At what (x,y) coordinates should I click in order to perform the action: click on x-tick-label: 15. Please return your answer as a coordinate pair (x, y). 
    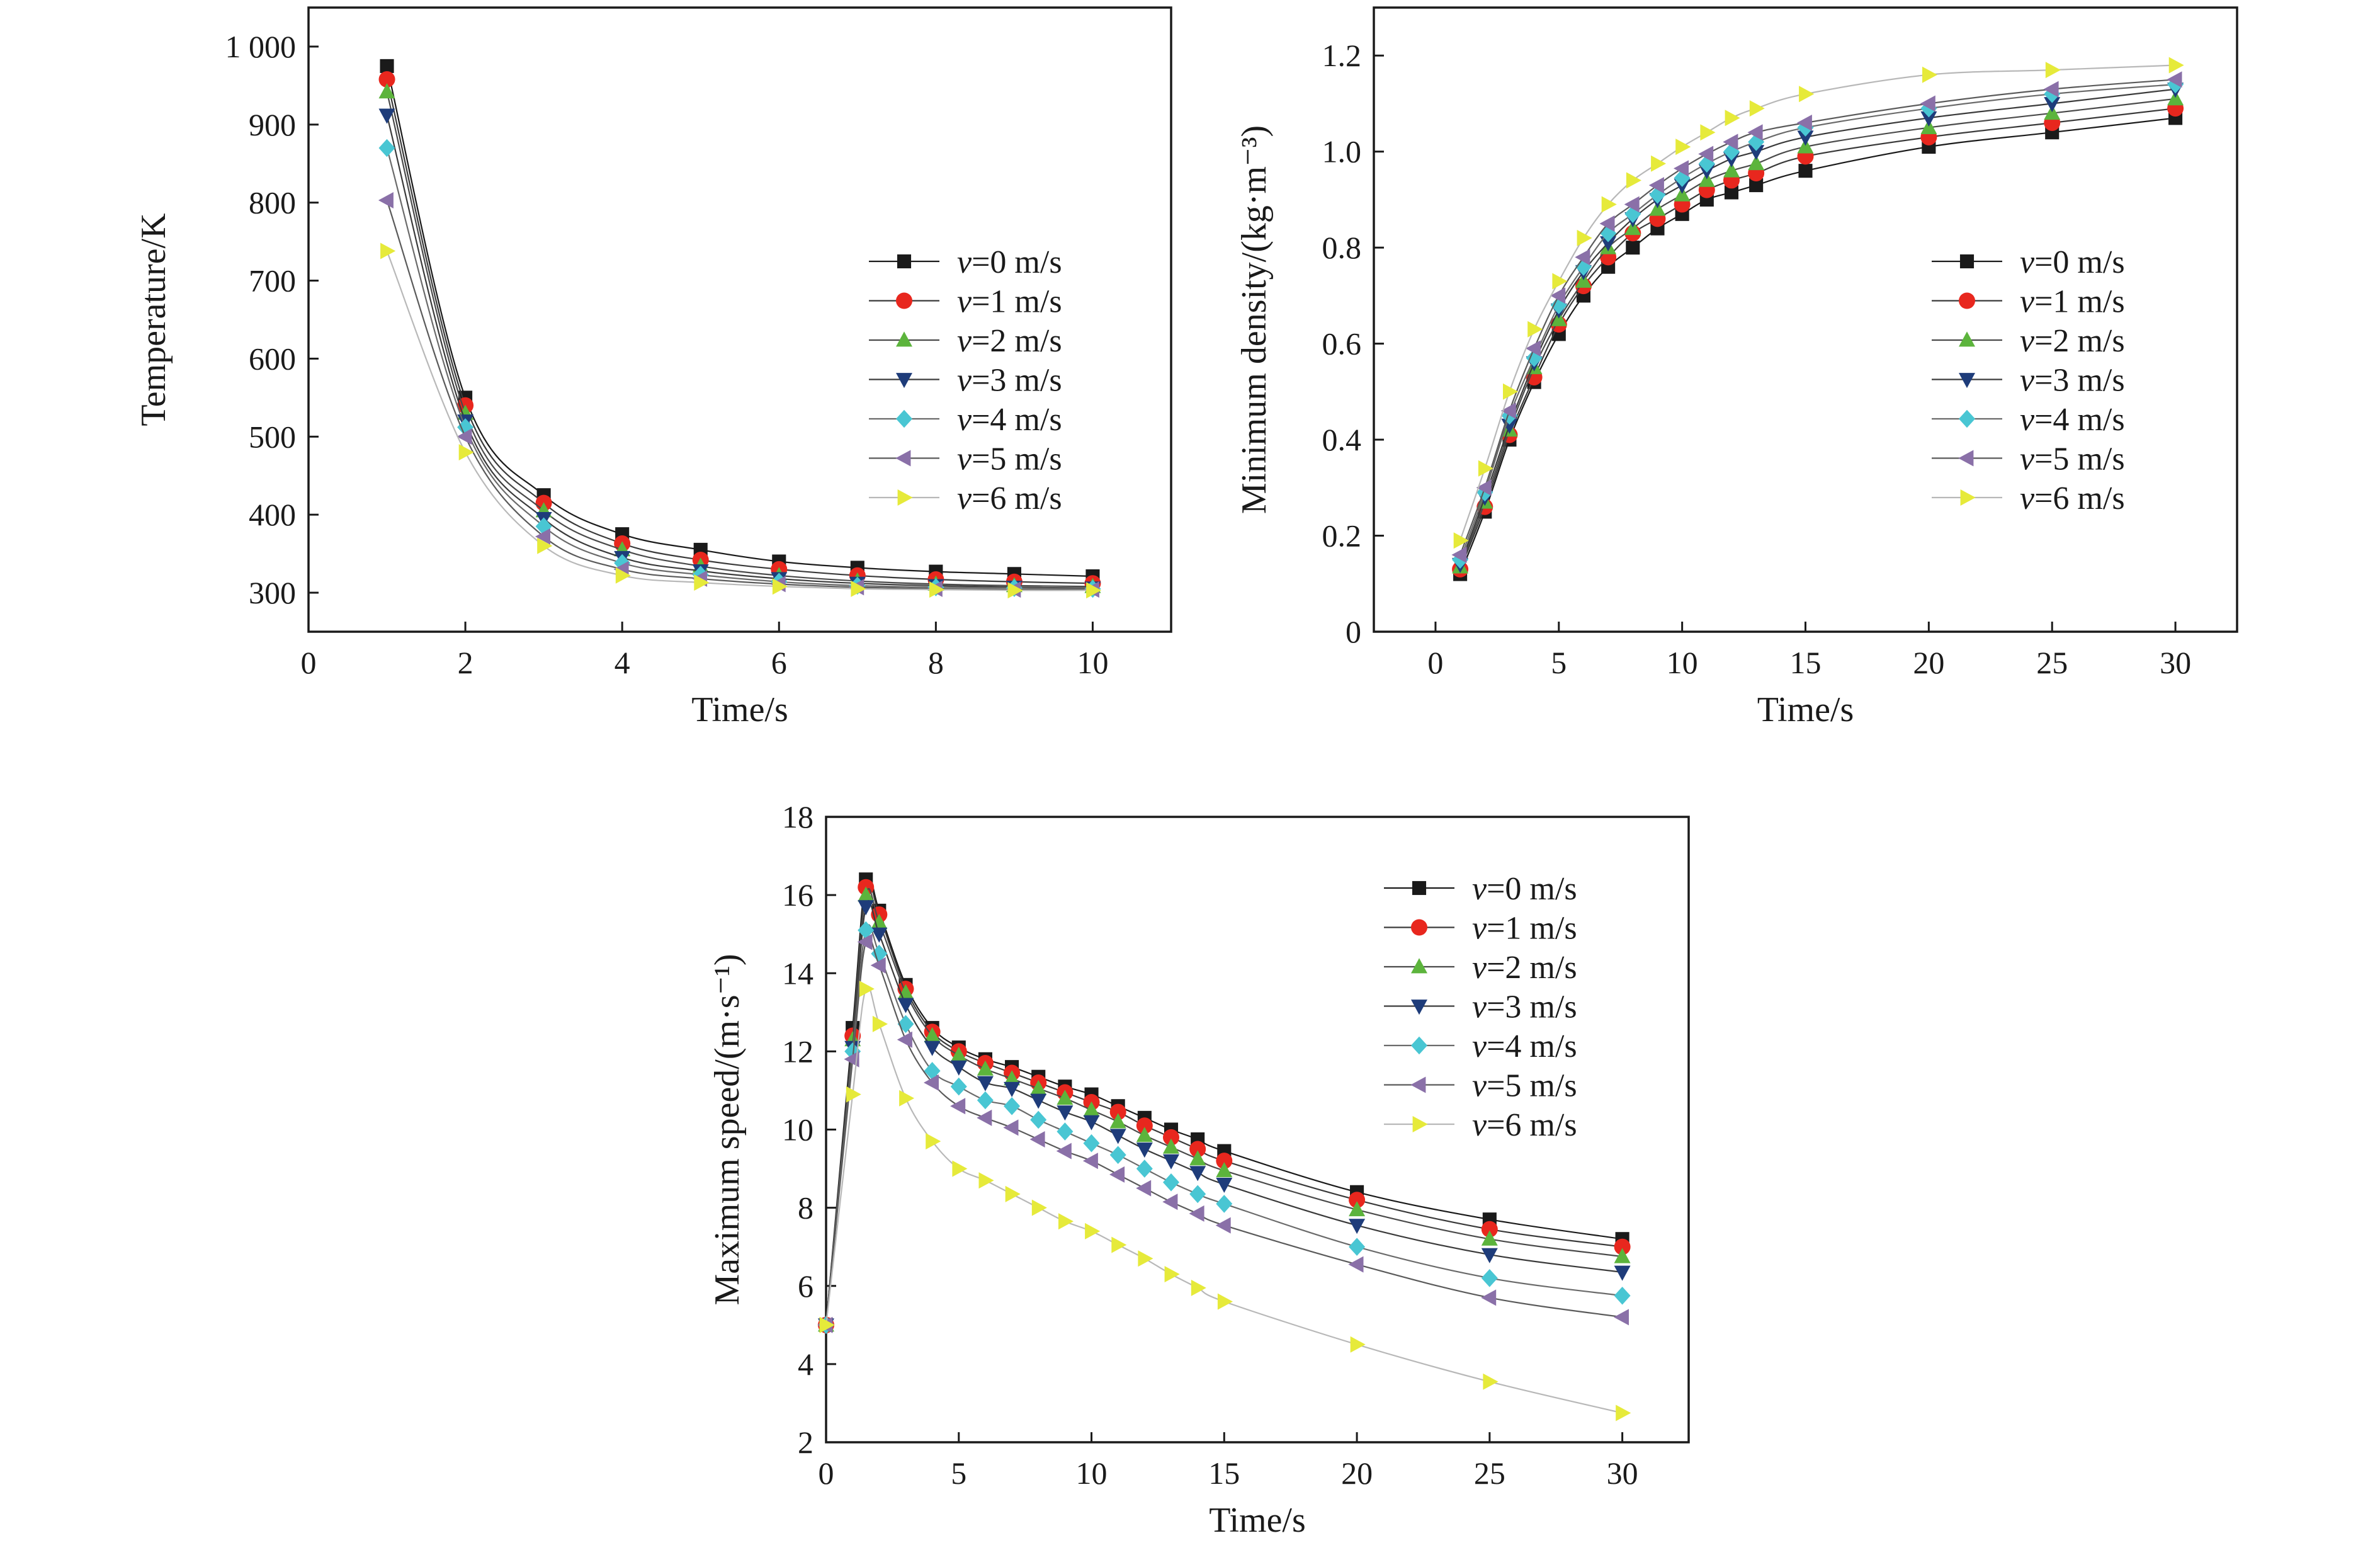
    Looking at the image, I should click on (1806, 662).